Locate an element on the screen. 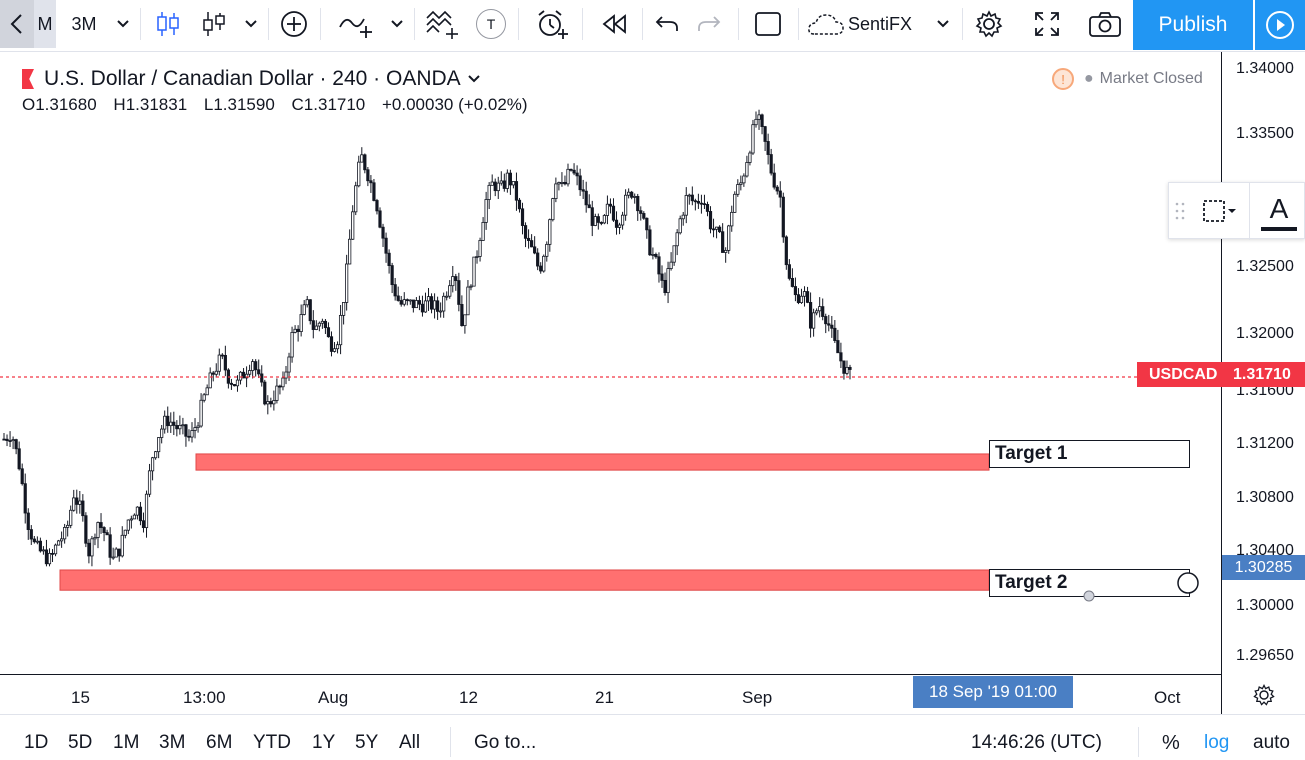 The image size is (1305, 760). cloud-icon is located at coordinates (826, 24).